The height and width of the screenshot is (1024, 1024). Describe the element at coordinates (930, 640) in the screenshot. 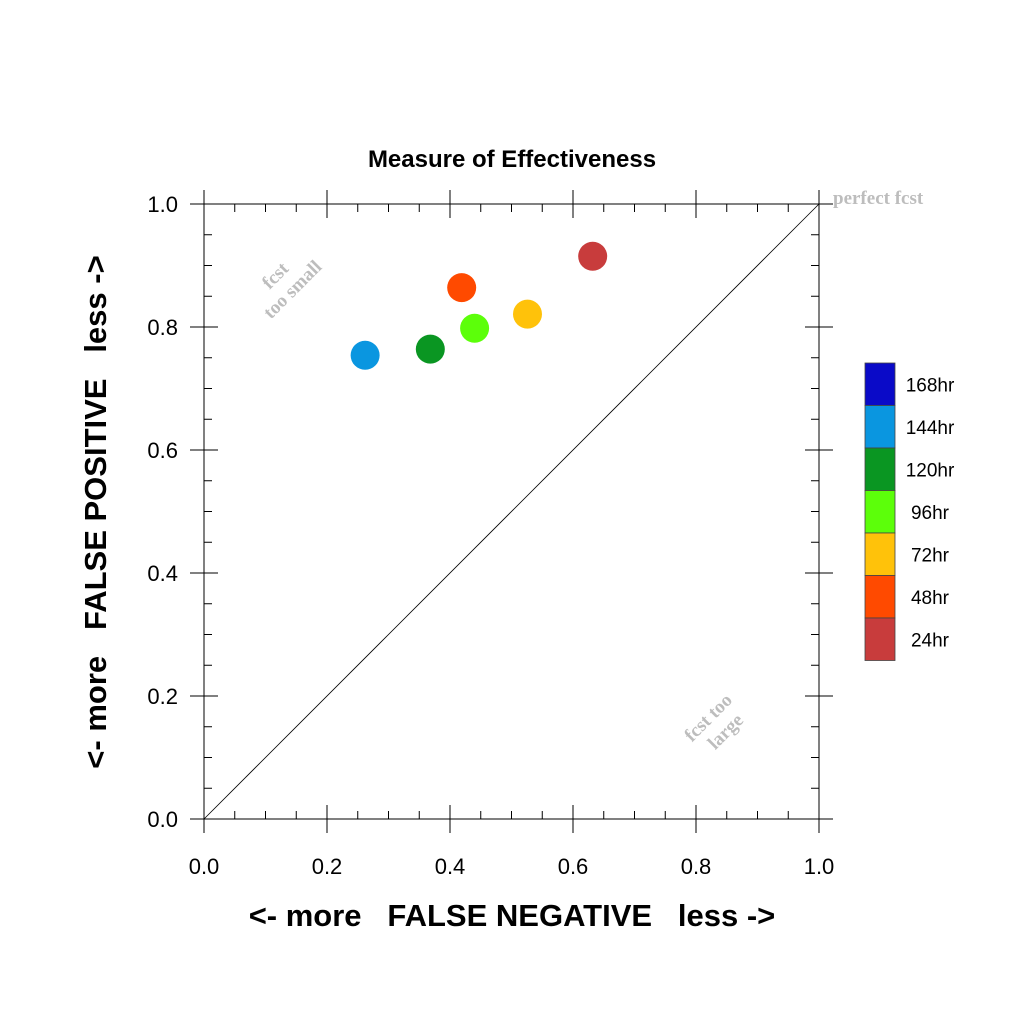

I see `legend-label-24hr: 24hr` at that location.